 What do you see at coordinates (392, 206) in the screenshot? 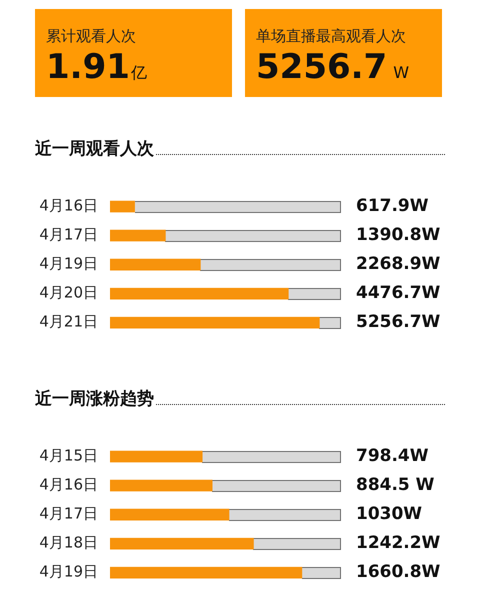
I see `data-label: 617.9W` at bounding box center [392, 206].